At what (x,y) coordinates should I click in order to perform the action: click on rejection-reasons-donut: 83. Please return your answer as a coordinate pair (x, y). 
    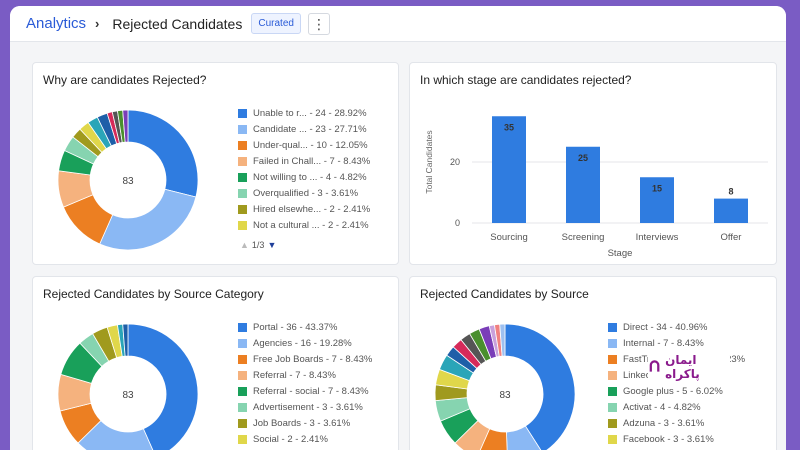
    Looking at the image, I should click on (128, 180).